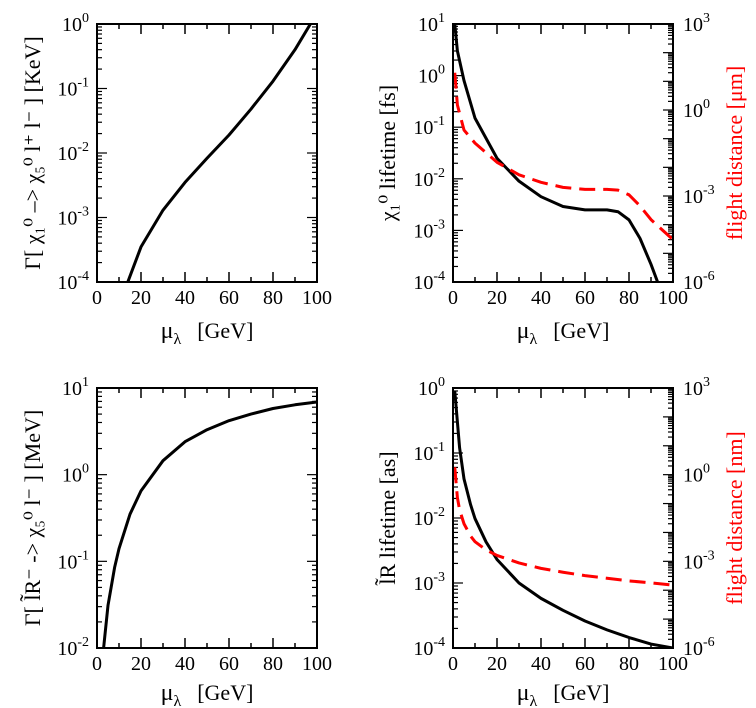 The width and height of the screenshot is (756, 708). Describe the element at coordinates (541, 298) in the screenshot. I see `tr-x-tick-label: 40` at that location.